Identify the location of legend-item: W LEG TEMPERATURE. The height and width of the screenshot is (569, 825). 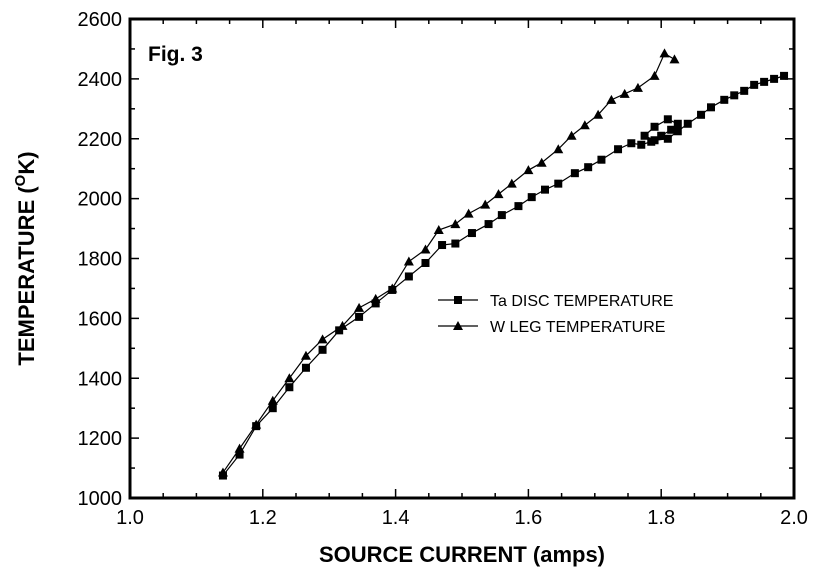
(551, 327).